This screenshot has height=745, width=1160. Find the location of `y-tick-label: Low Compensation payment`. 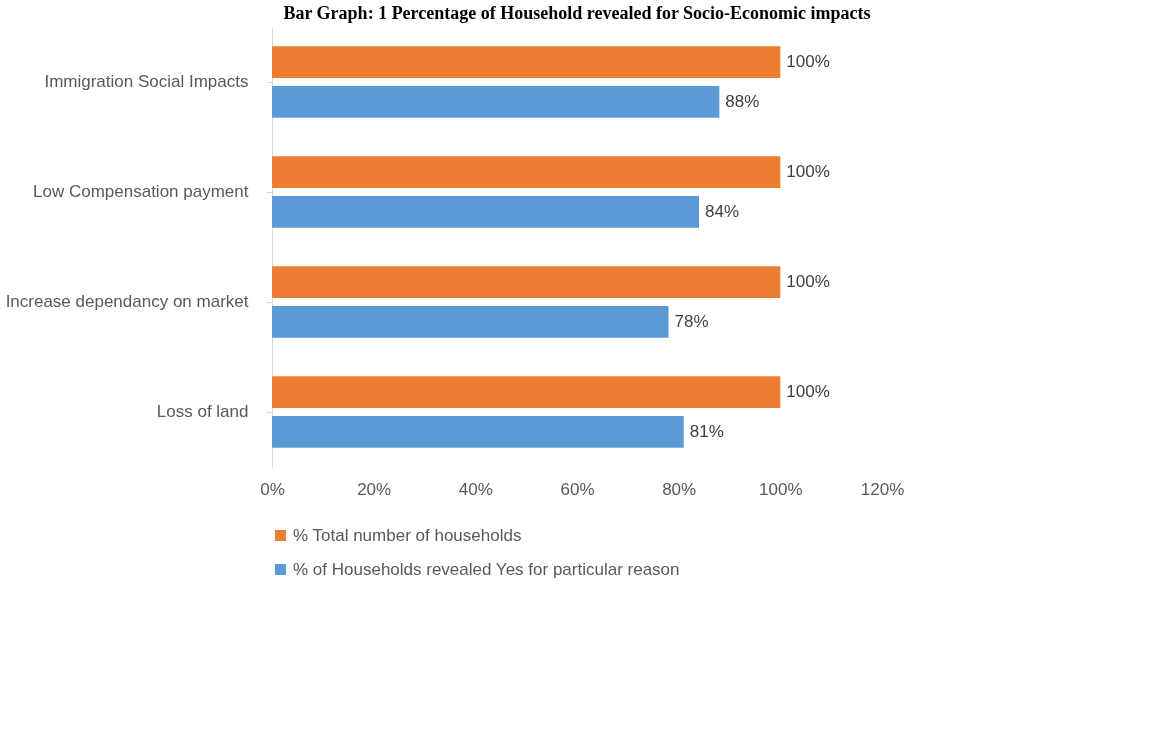

y-tick-label: Low Compensation payment is located at coordinates (141, 191).